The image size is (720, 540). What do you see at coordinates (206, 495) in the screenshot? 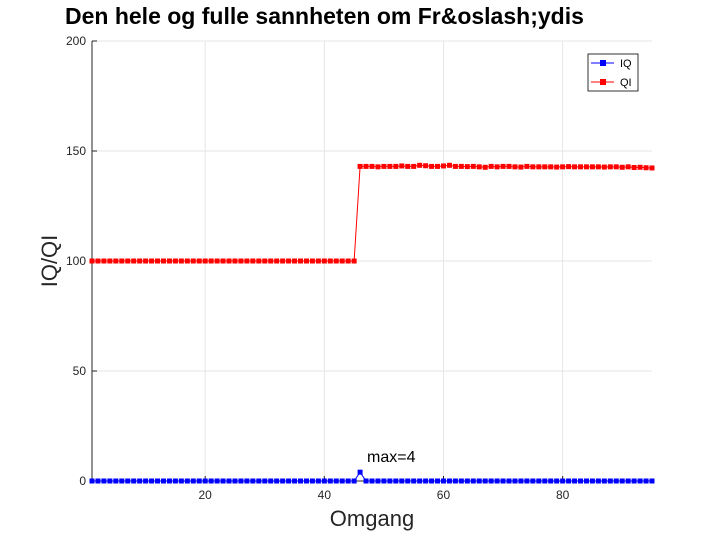
I see `x-tick-label: 20` at bounding box center [206, 495].